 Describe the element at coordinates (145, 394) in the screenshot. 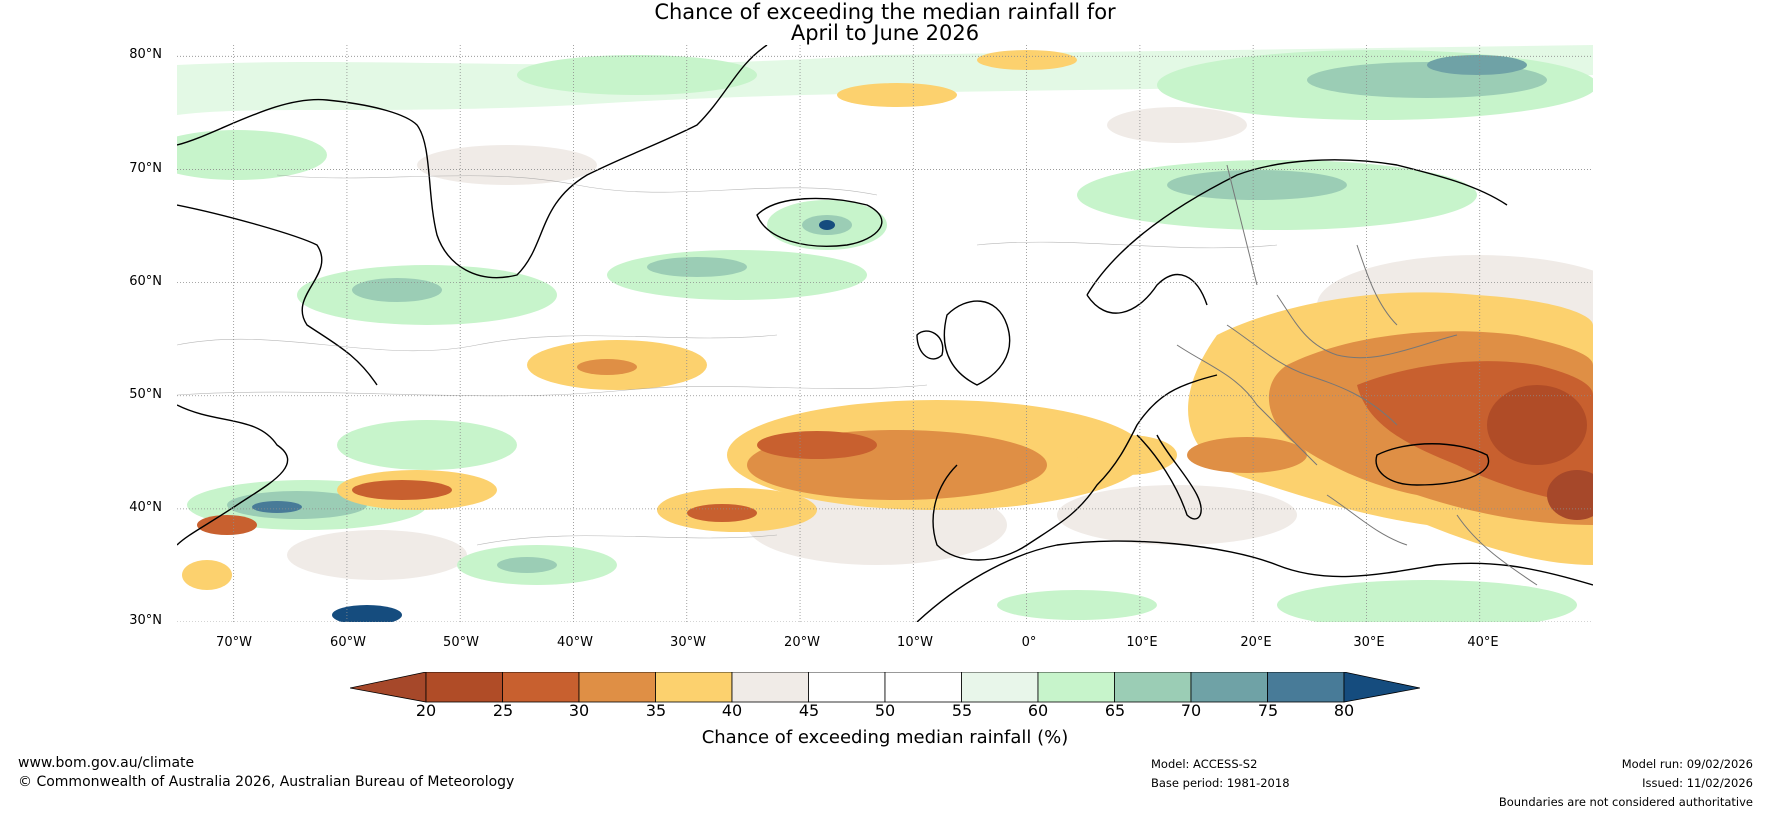

I see `lat-label-50n: 50°N` at that location.